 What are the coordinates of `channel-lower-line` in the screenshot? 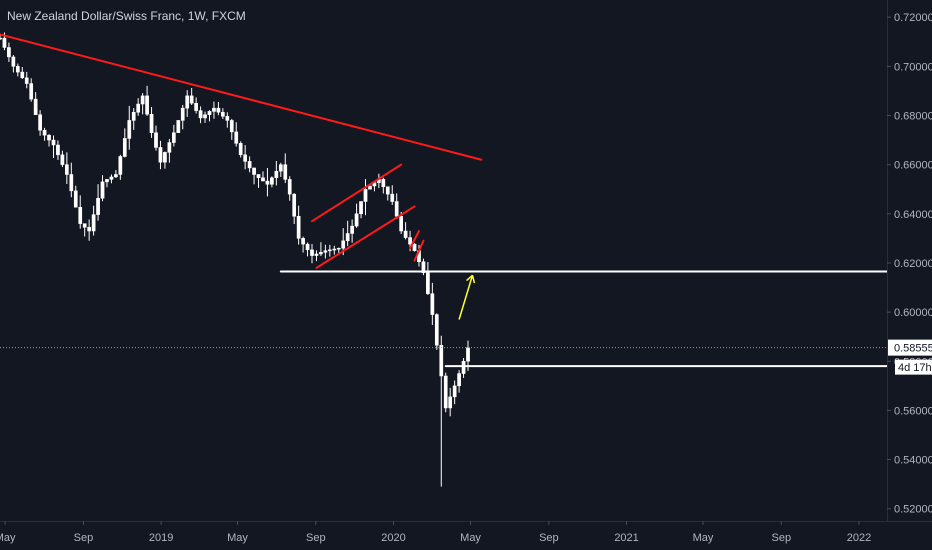 It's located at (365, 237).